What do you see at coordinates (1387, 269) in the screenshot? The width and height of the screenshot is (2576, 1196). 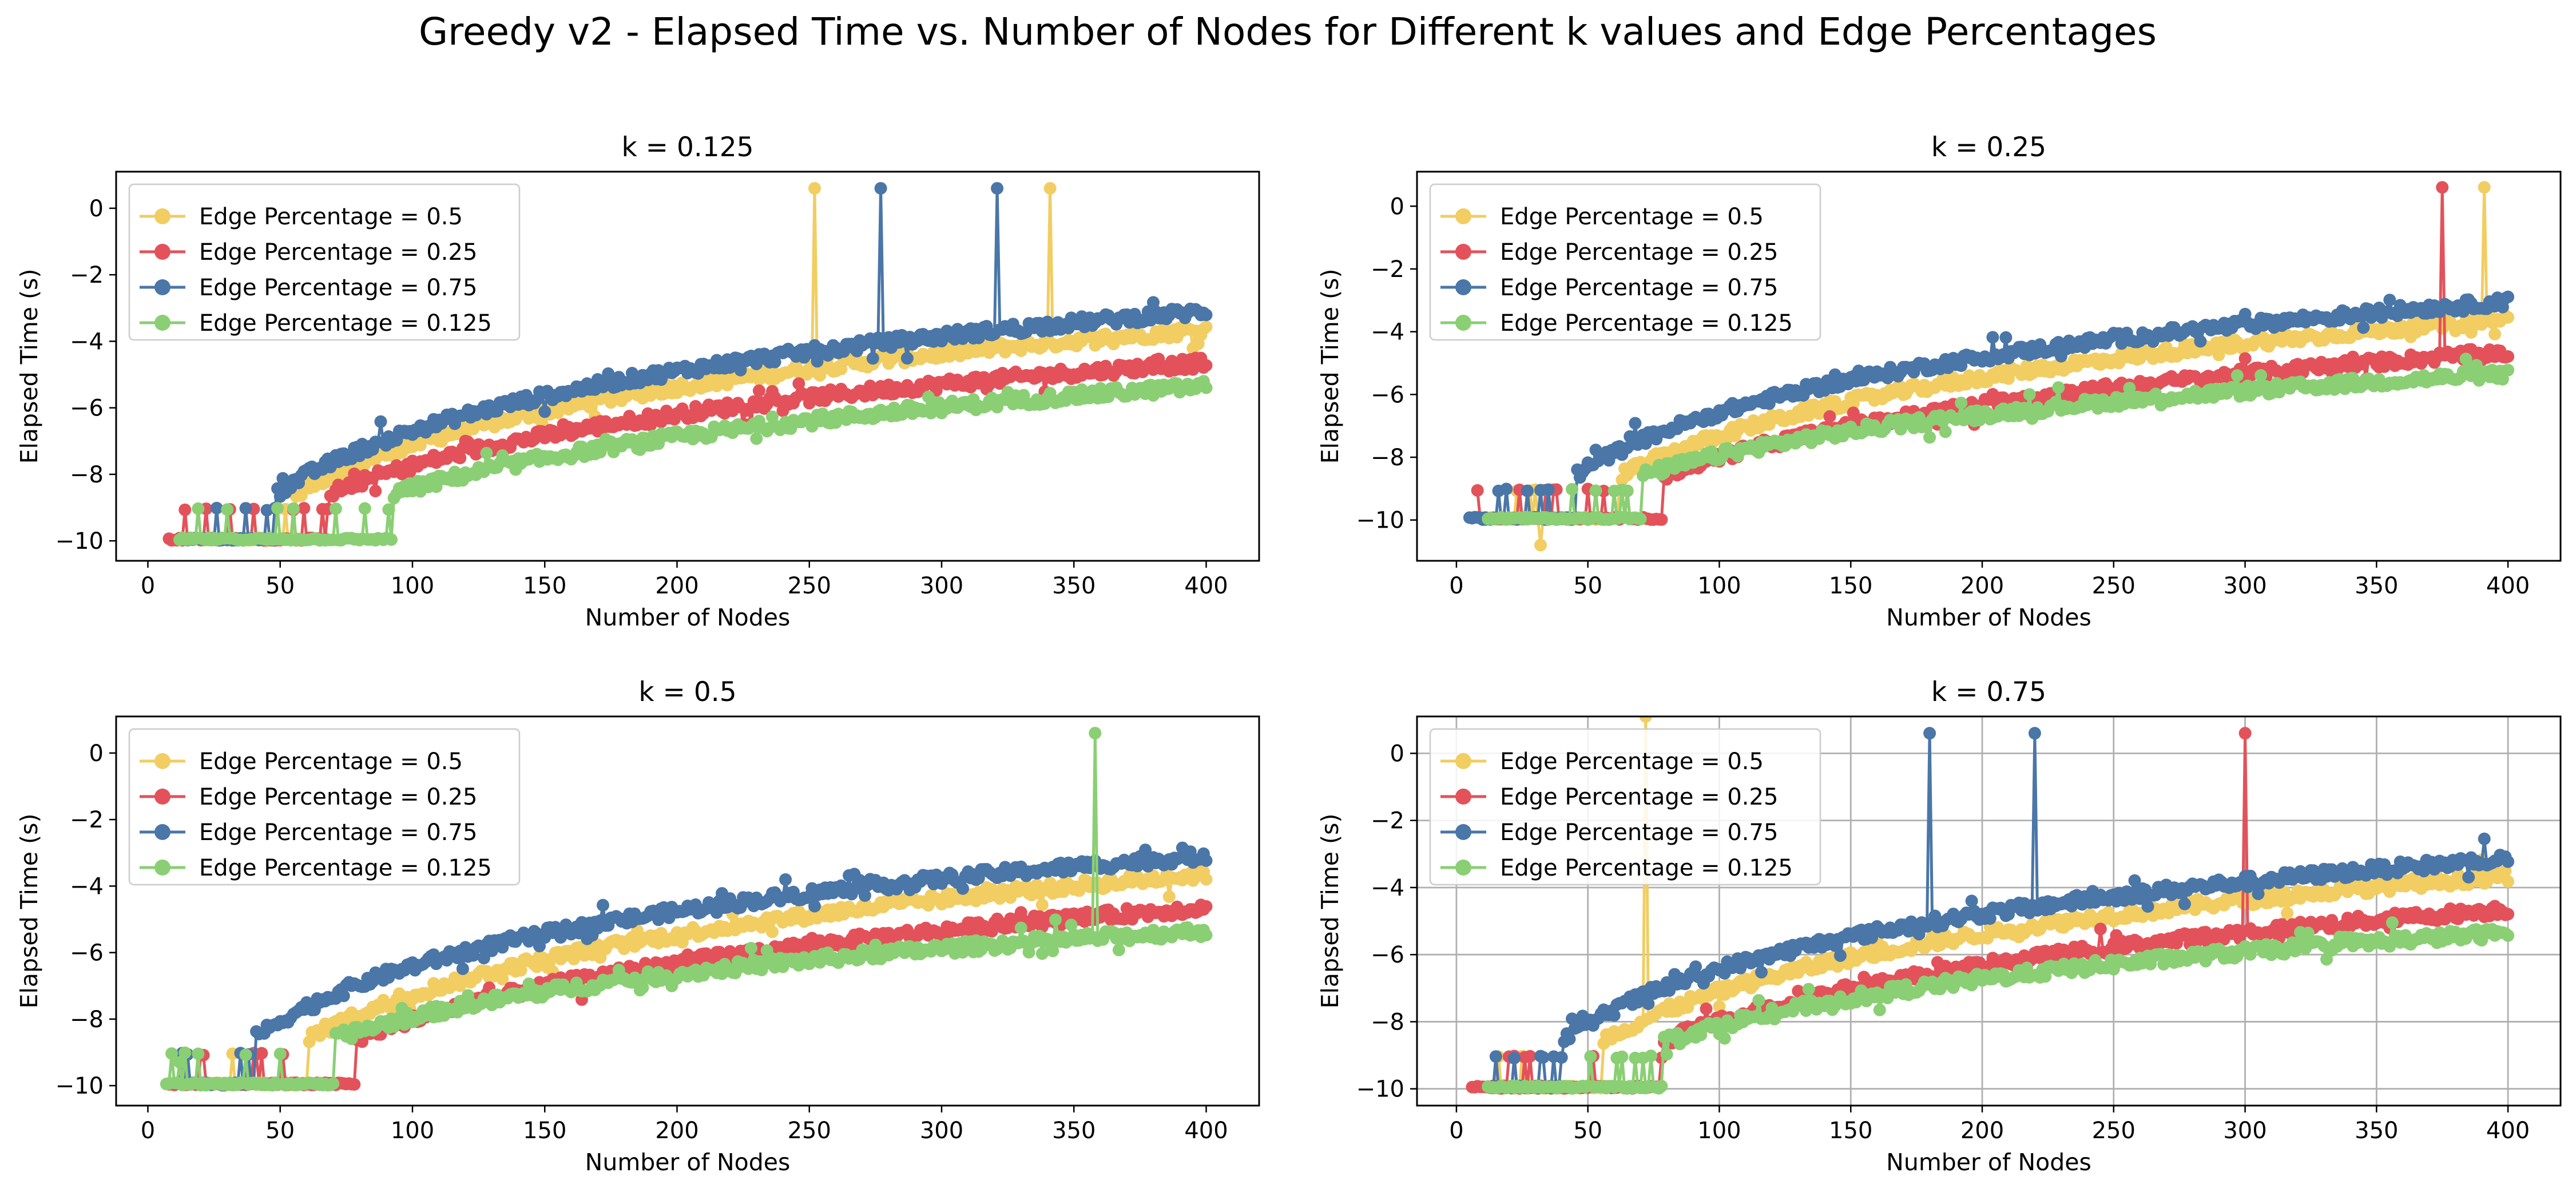 I see `y-tick-label: −2` at bounding box center [1387, 269].